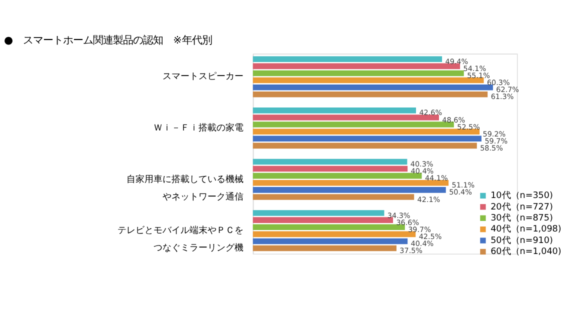 Image resolution: width=565 pixels, height=316 pixels. I want to click on data-label: 37.5%, so click(411, 251).